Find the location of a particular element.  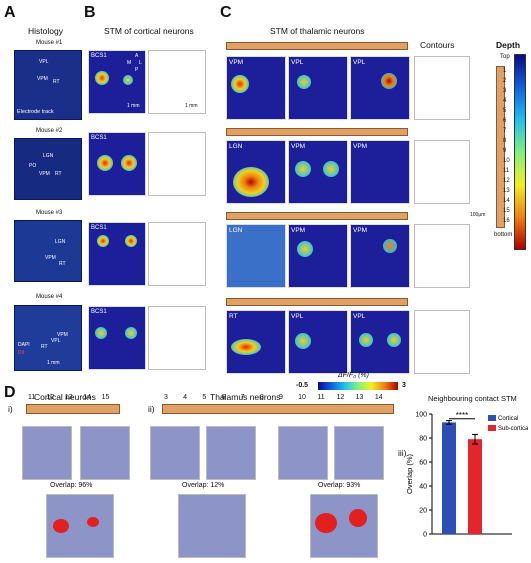

y-tick-label: 20 is located at coordinates (423, 511).